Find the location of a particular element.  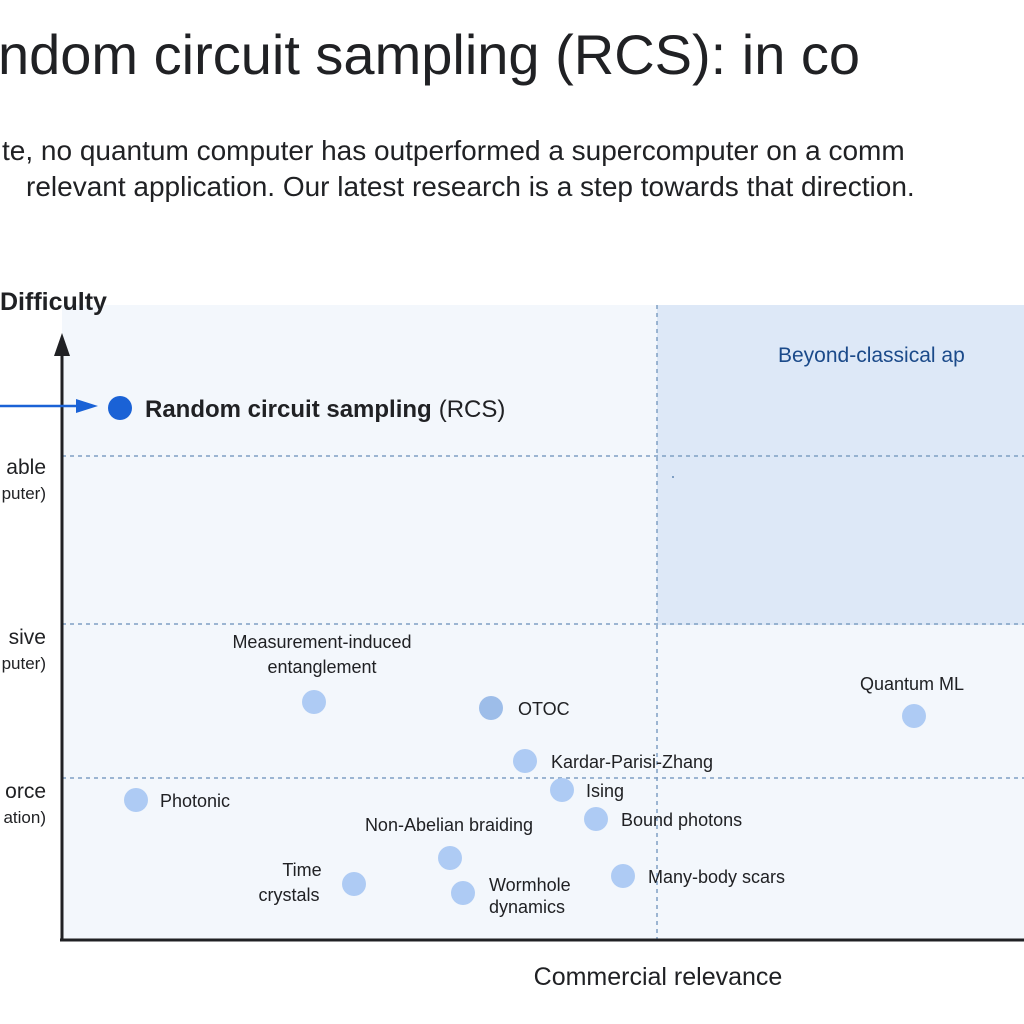

level-sublabel-2: puter) is located at coordinates (24, 663).